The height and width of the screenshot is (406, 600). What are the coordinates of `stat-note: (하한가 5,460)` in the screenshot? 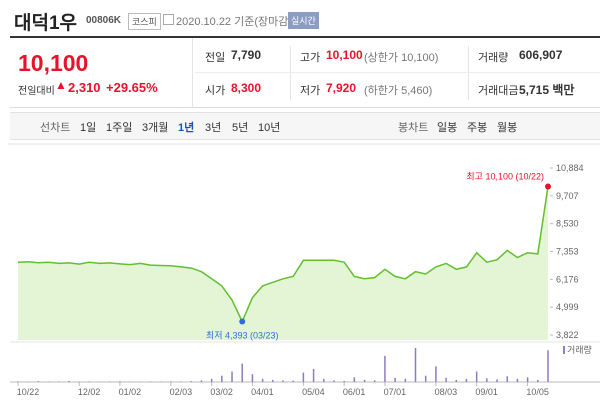 It's located at (398, 91).